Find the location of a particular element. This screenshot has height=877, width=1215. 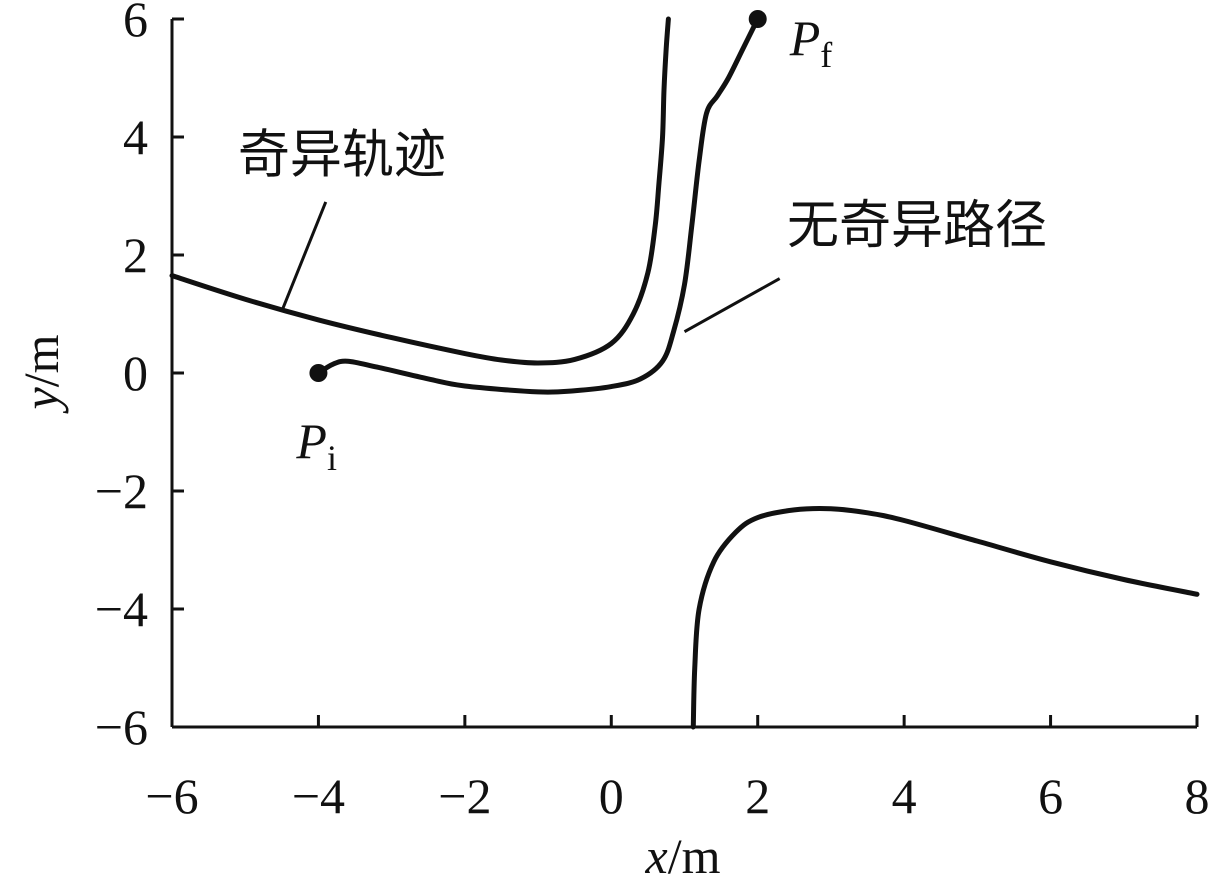

y-tick-label: 6 is located at coordinates (135, 23).